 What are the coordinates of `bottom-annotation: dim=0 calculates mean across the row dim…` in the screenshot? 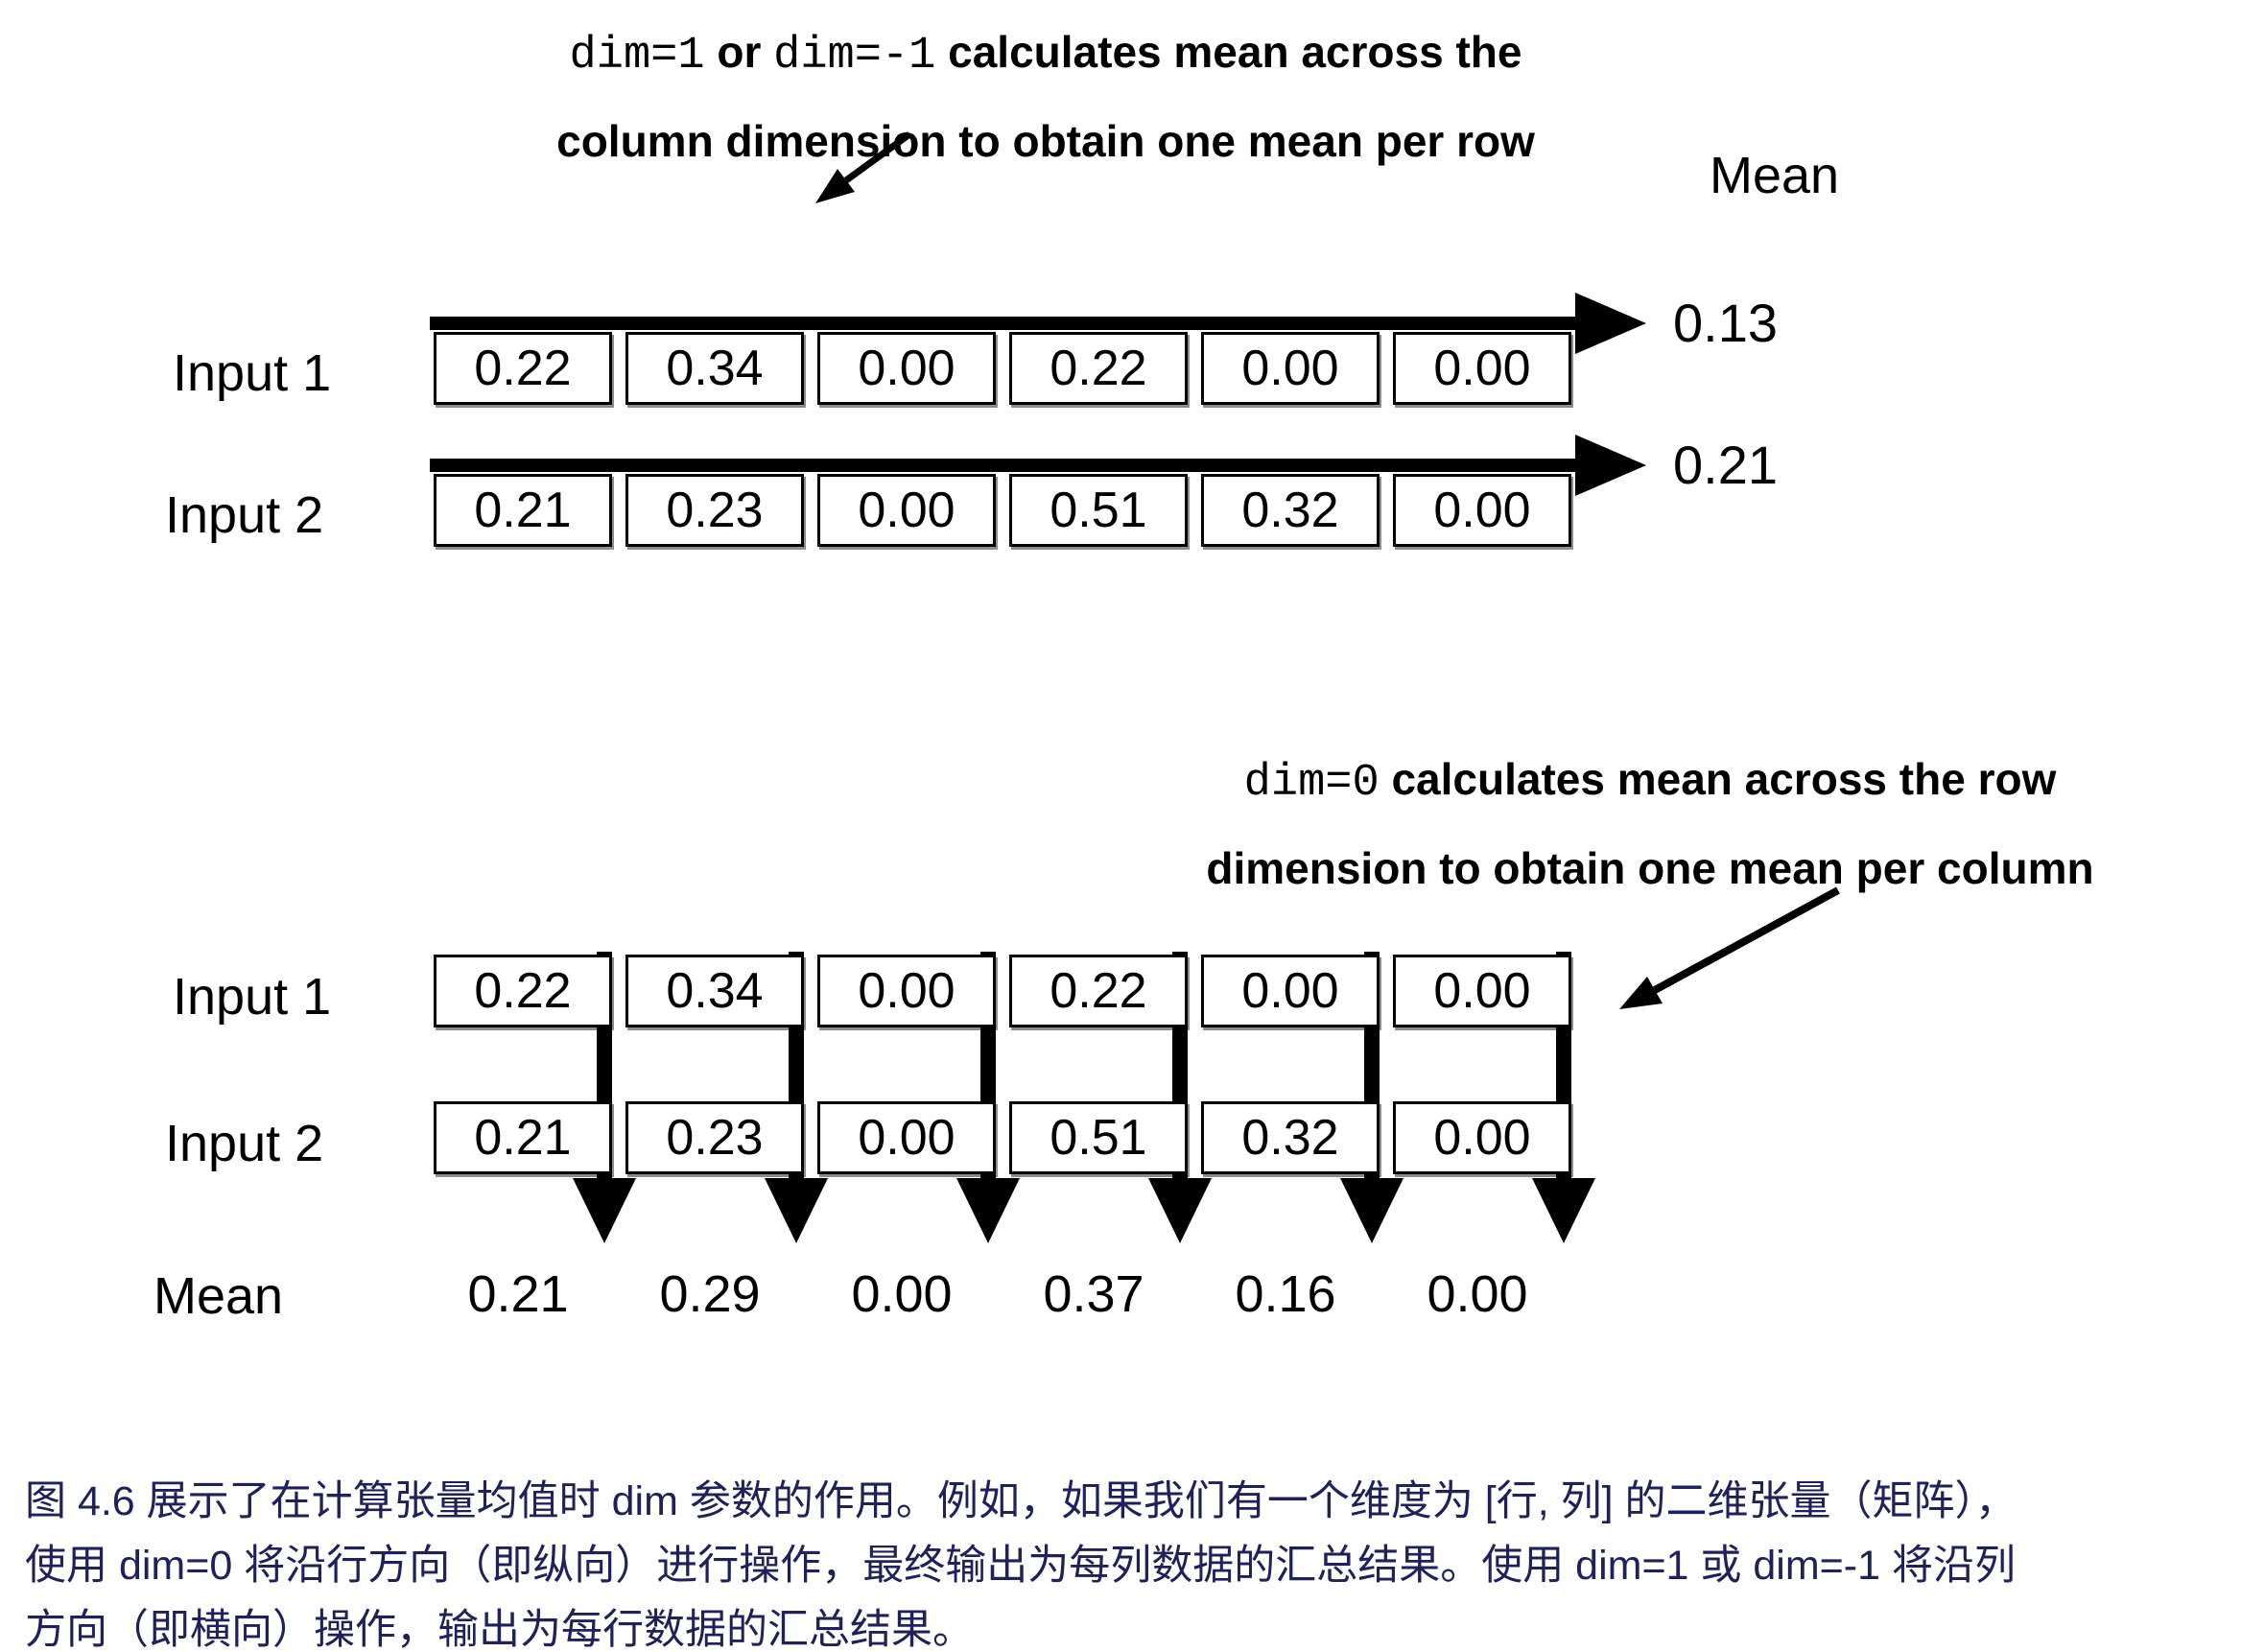 It's located at (1610, 823).